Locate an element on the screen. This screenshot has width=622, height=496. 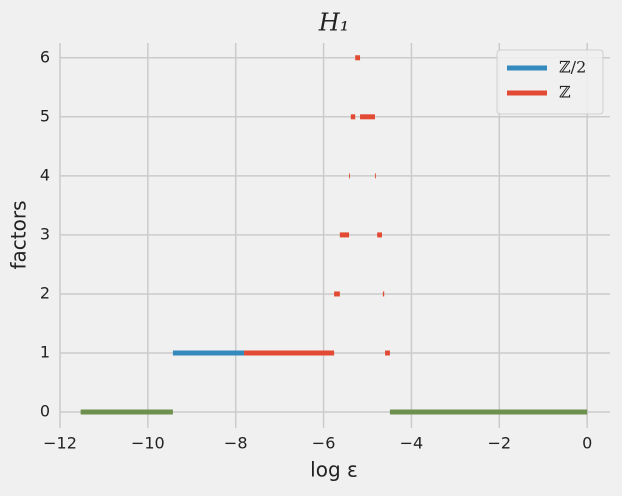
y-tick-label: 0 is located at coordinates (45, 411).